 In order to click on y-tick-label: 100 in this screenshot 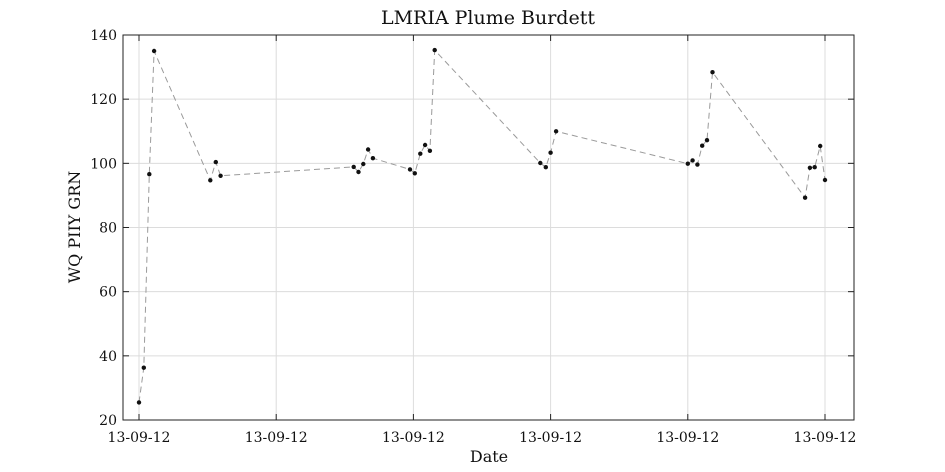, I will do `click(103, 164)`.